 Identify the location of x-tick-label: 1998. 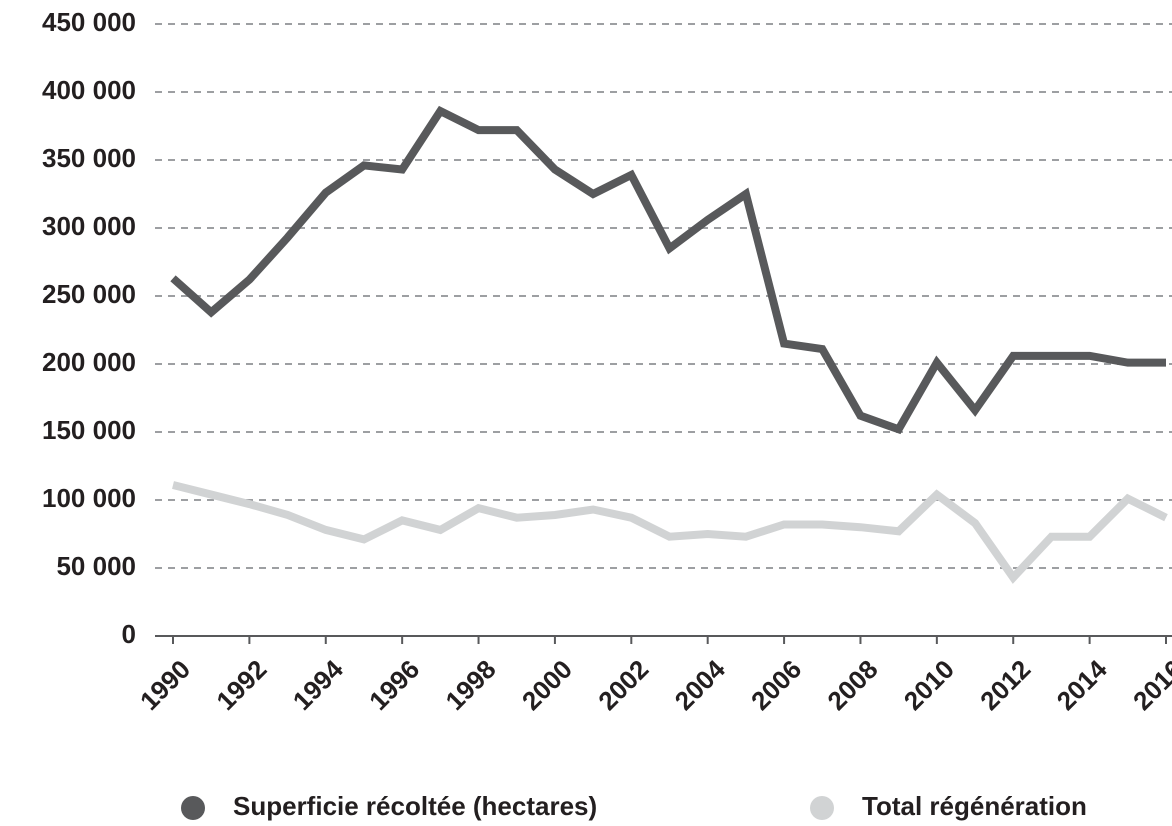
(471, 685).